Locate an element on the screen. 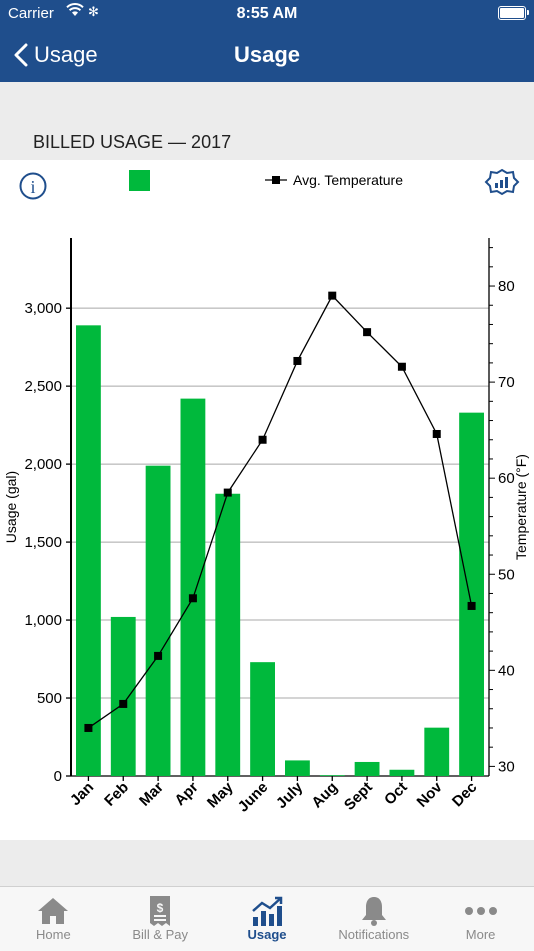  y-tick-label: 500 is located at coordinates (49, 698).